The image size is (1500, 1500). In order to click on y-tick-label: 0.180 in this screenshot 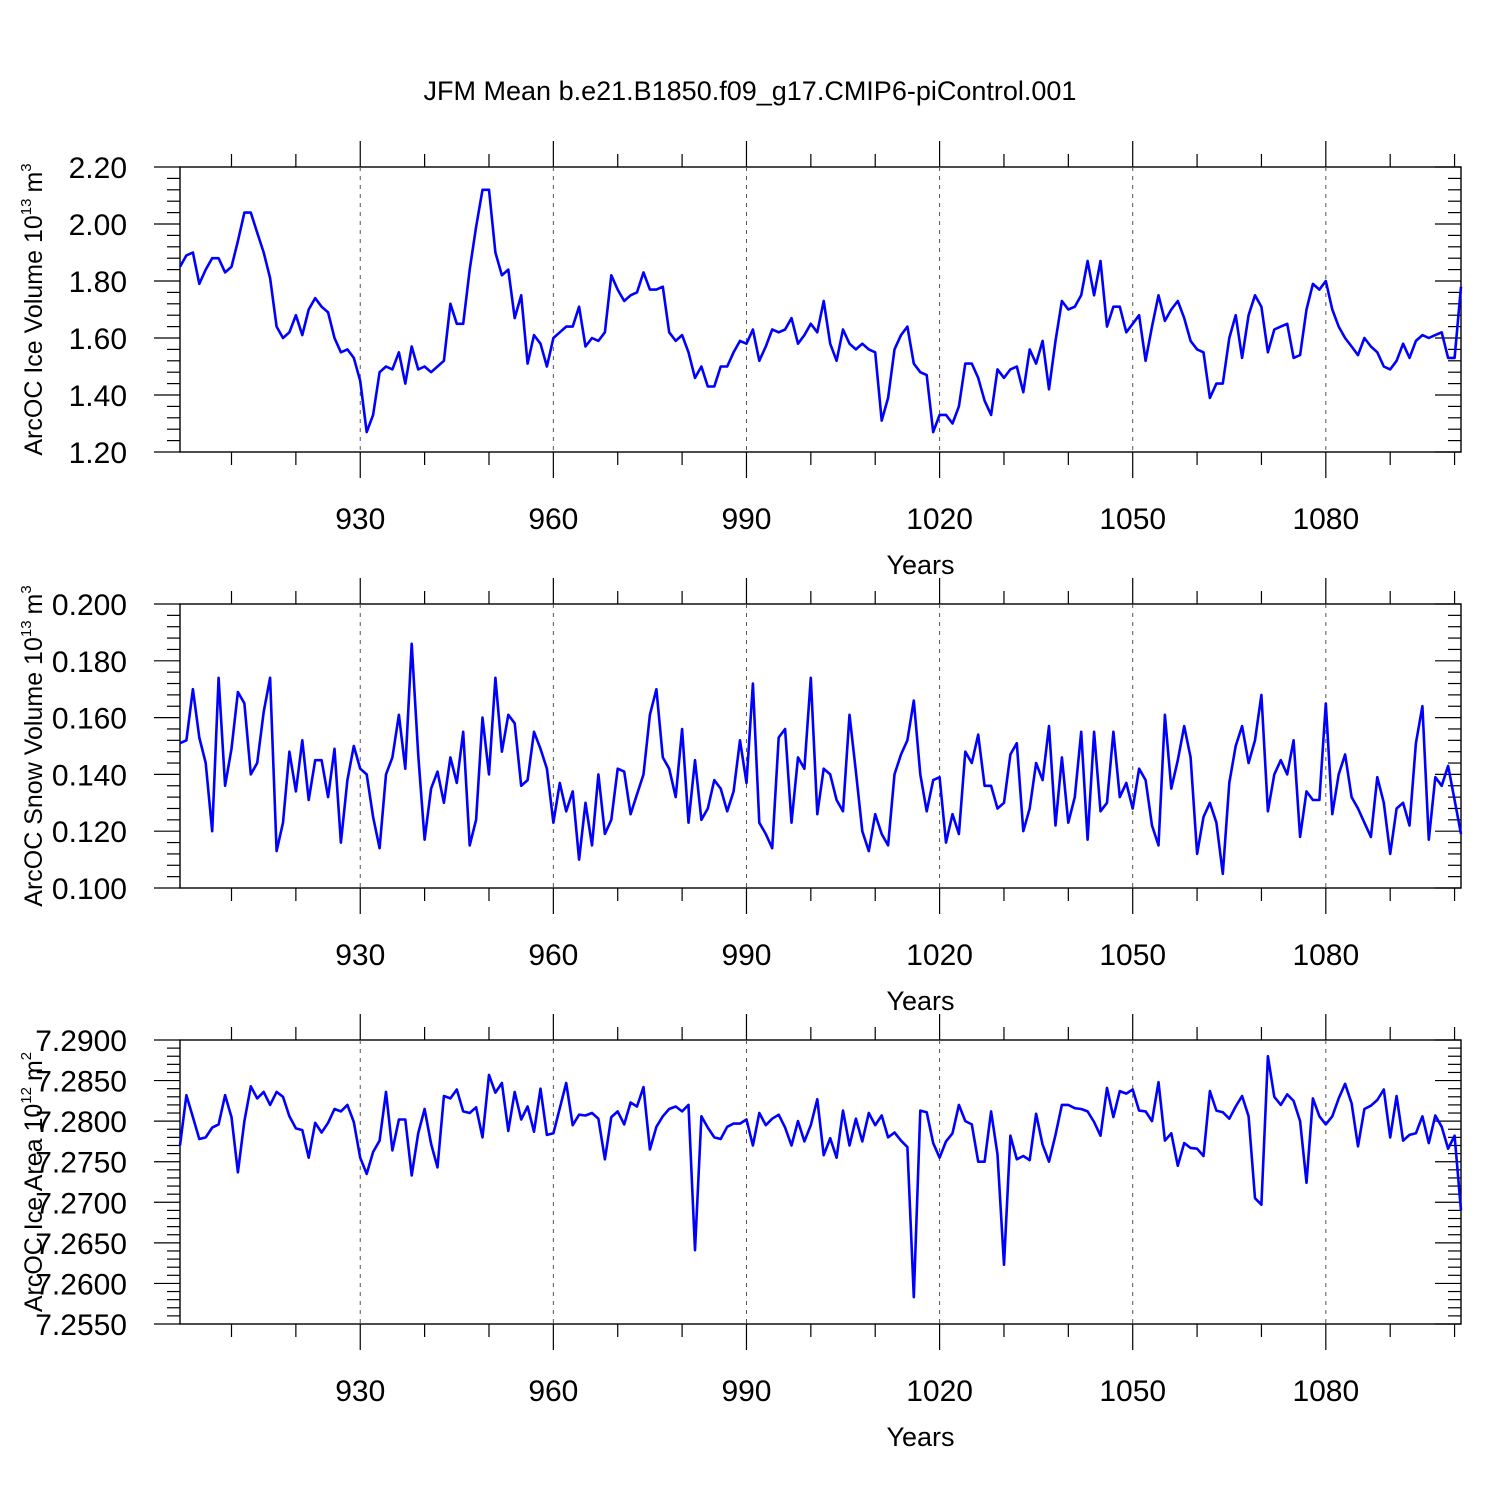, I will do `click(89, 662)`.